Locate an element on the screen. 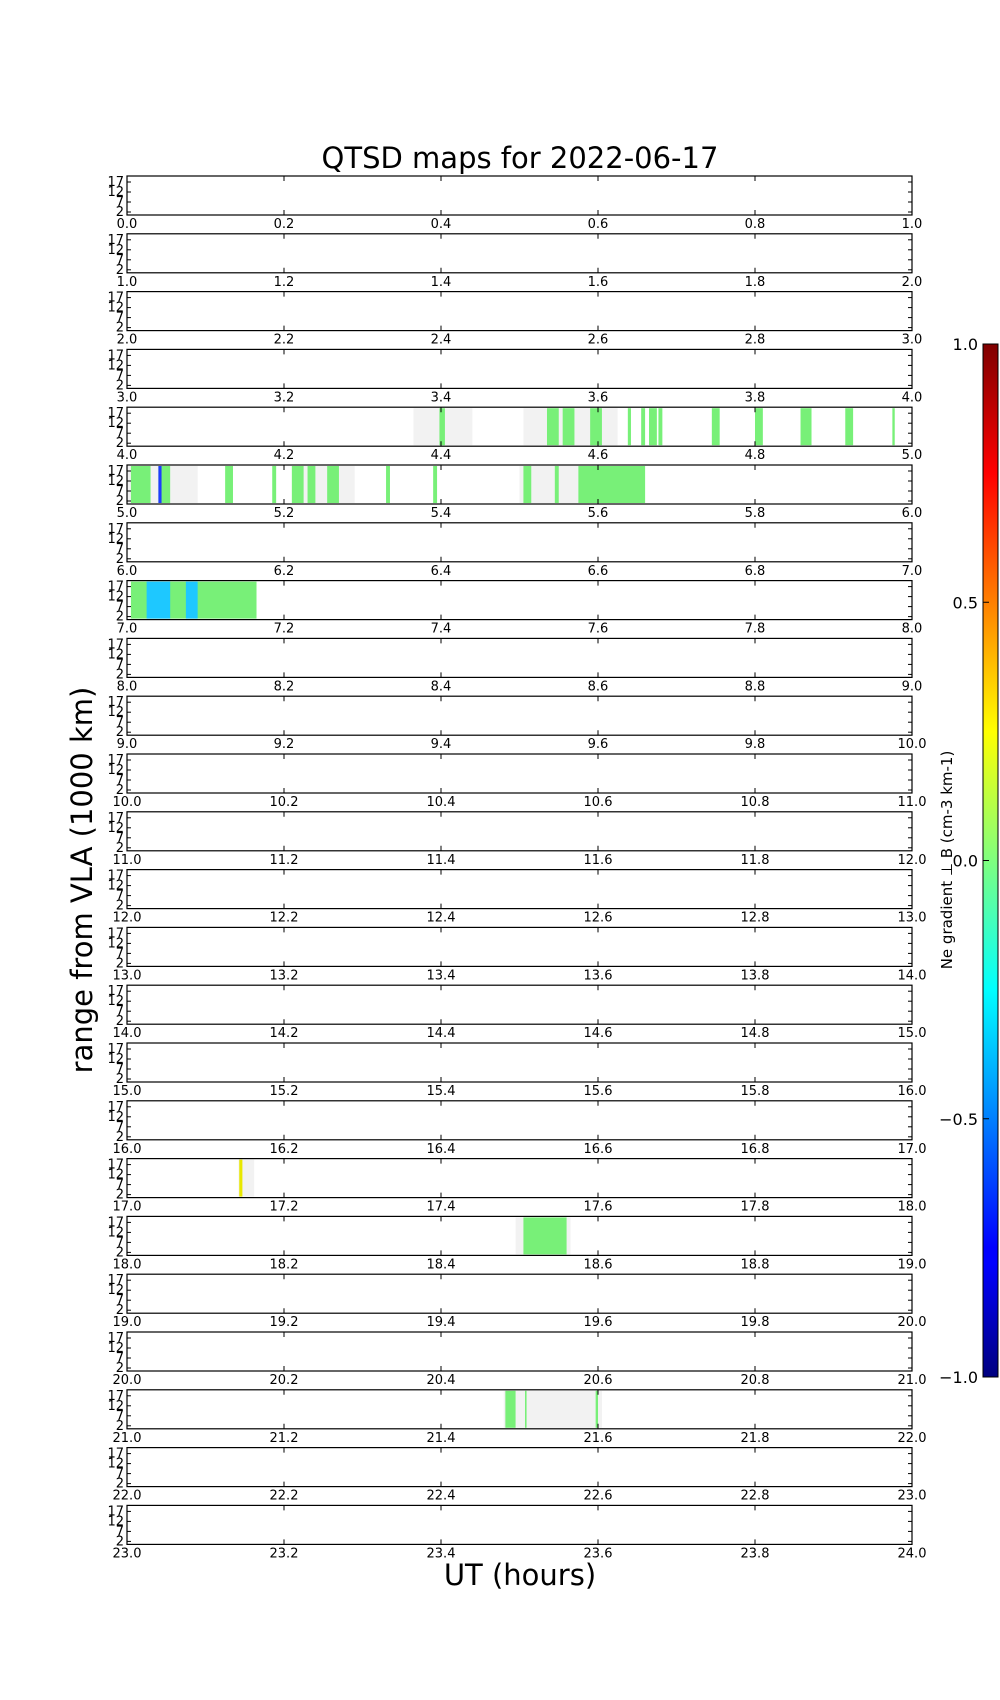  x-tick-label: 9.4 is located at coordinates (441, 744).